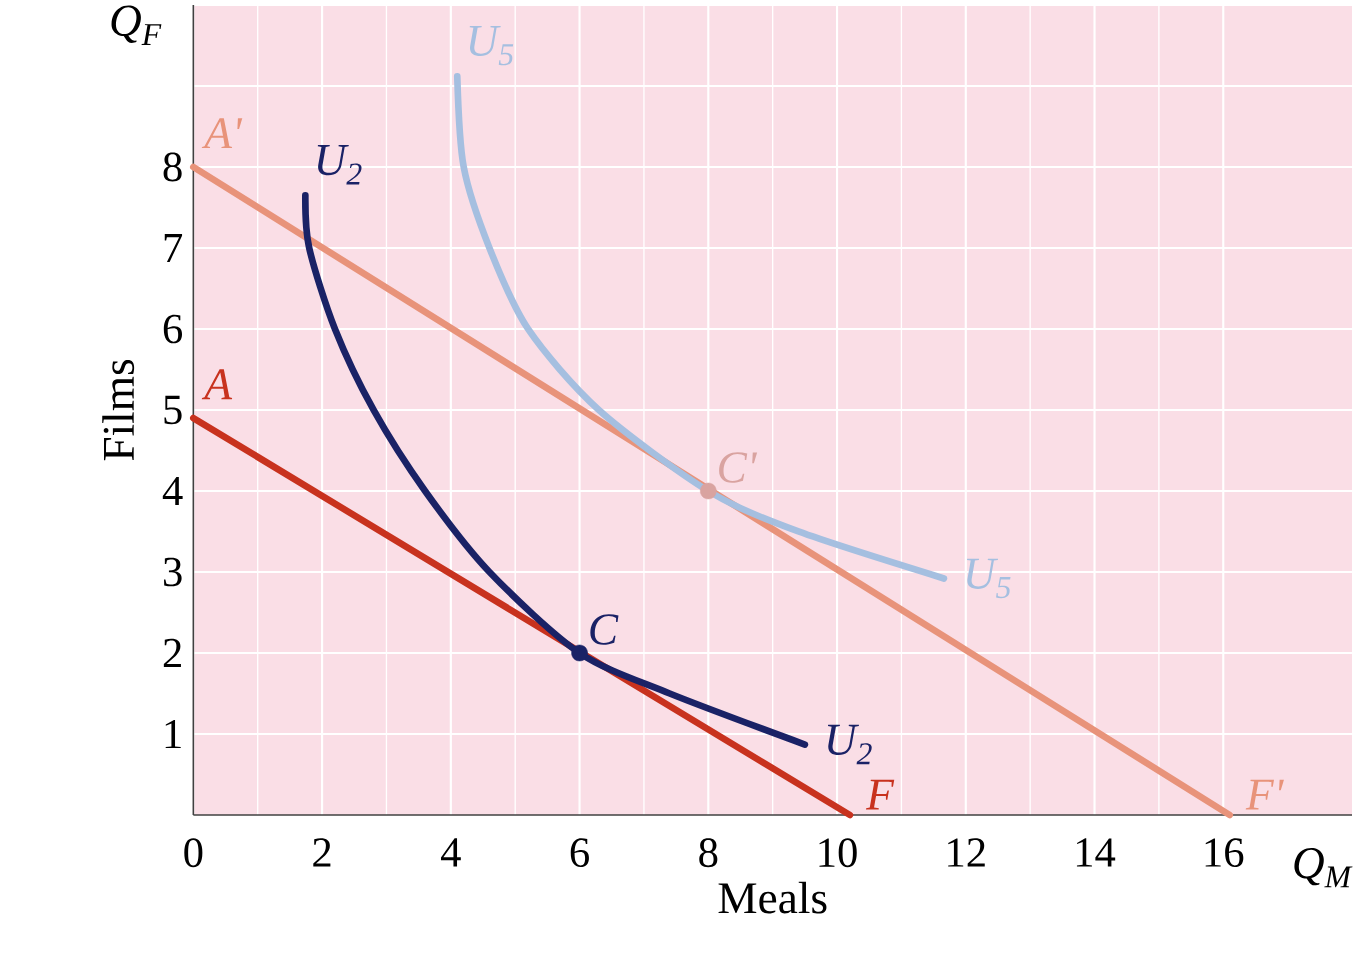 This screenshot has height=959, width=1370. I want to click on y-tick-label: 6, so click(173, 329).